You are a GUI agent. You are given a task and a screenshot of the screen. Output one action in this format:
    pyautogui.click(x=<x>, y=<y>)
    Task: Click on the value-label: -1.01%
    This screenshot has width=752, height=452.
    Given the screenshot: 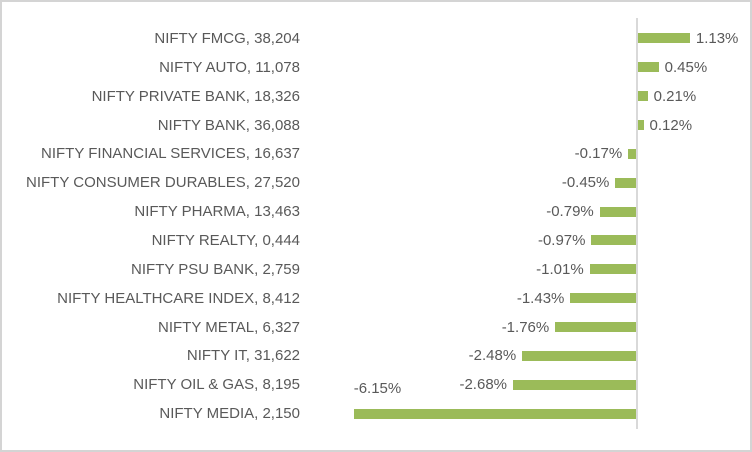 What is the action you would take?
    pyautogui.click(x=560, y=269)
    